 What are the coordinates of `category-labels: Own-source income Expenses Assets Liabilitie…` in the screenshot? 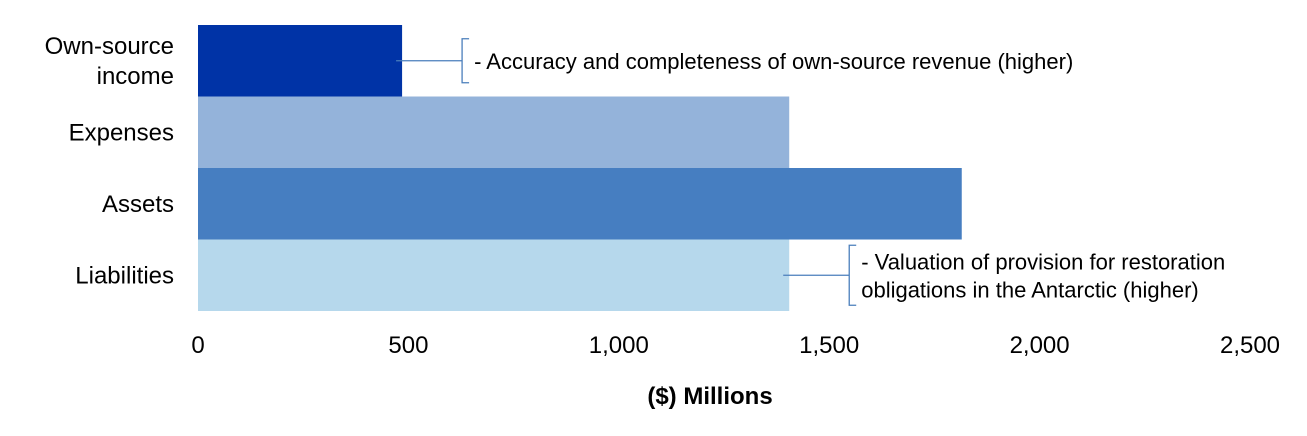 It's located at (109, 161).